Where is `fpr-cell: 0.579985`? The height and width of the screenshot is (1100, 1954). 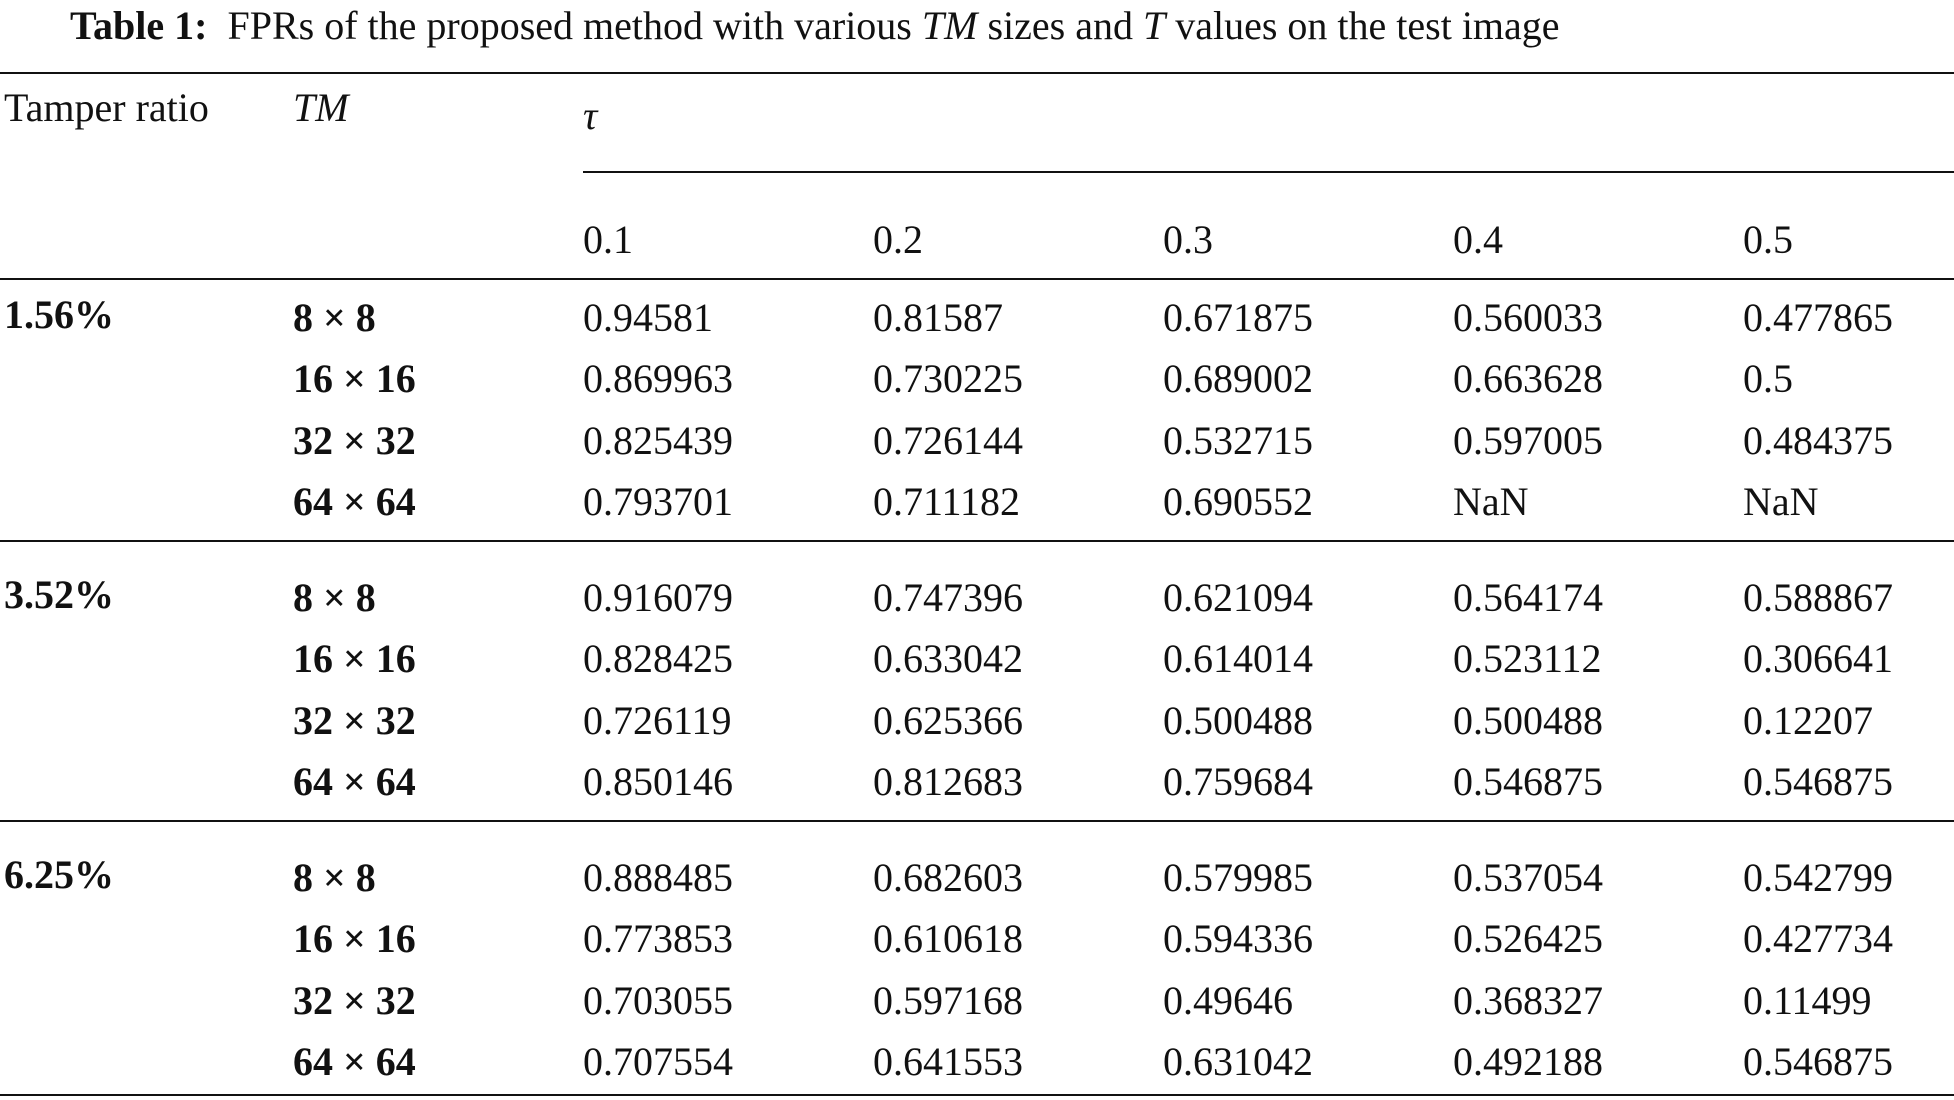
fpr-cell: 0.579985 is located at coordinates (1238, 877).